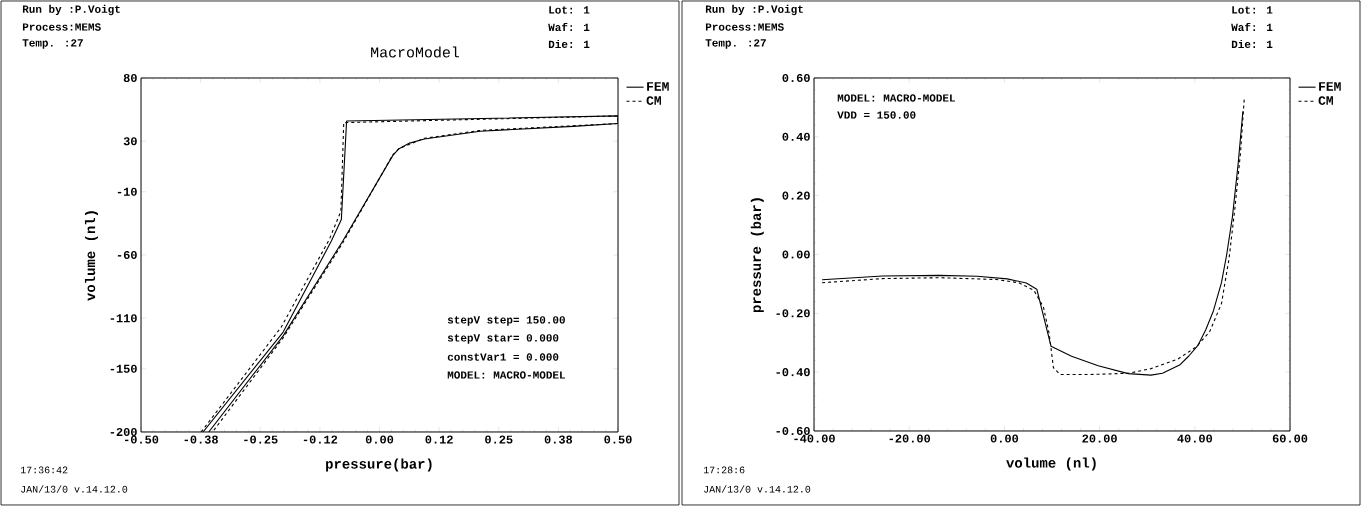 The image size is (1361, 506). I want to click on x-tick-label: 20.00, so click(1099, 438).